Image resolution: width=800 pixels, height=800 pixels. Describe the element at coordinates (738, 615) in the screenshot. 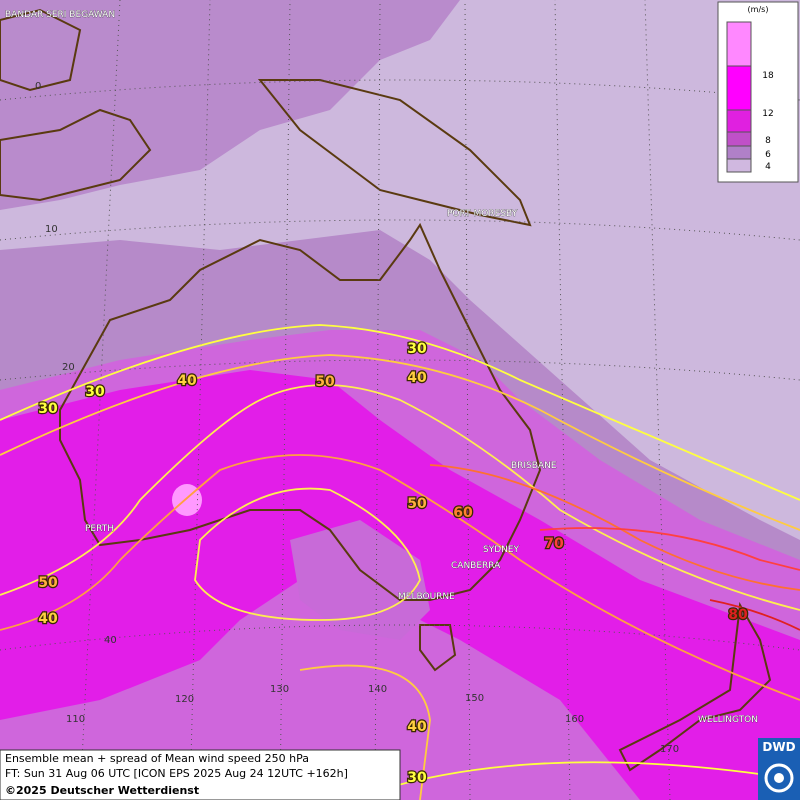

I see `contour-label: 80` at that location.